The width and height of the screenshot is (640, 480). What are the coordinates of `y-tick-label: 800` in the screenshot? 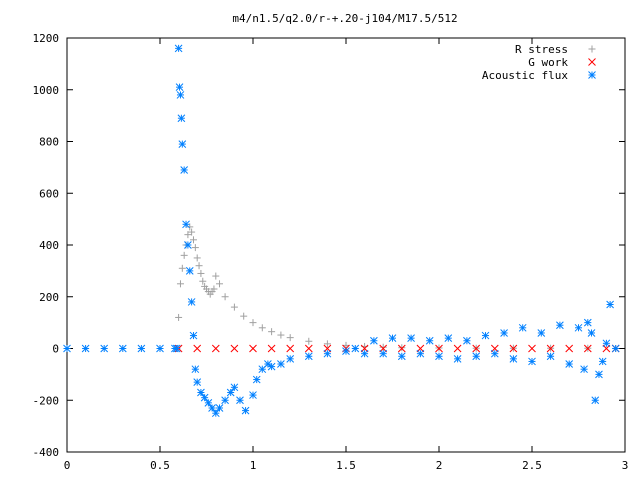 It's located at (49, 142).